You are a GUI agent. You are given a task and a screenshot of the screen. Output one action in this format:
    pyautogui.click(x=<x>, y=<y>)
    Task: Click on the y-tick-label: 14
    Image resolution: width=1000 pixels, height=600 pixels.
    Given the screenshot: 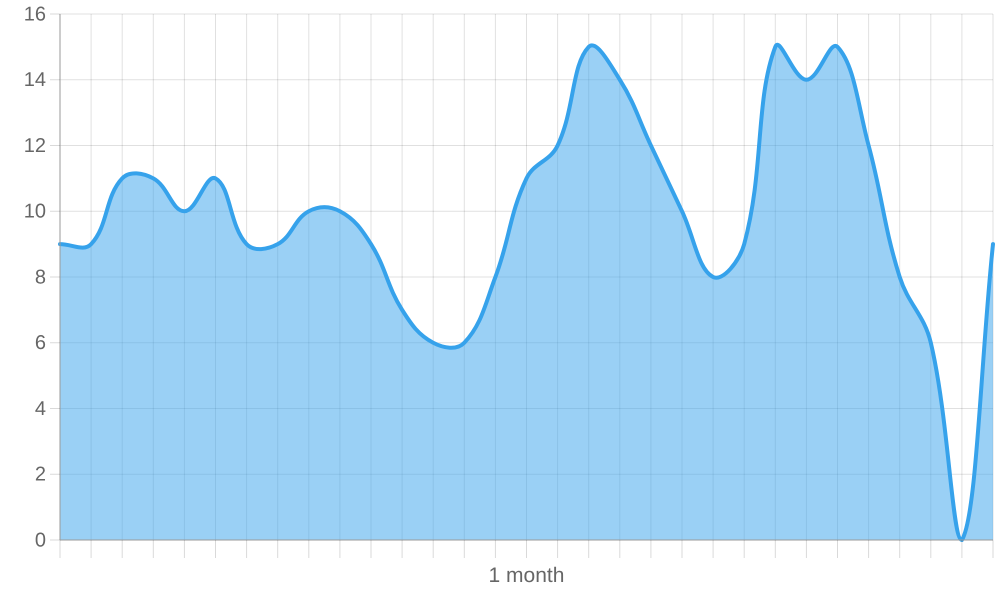 What is the action you would take?
    pyautogui.click(x=35, y=80)
    